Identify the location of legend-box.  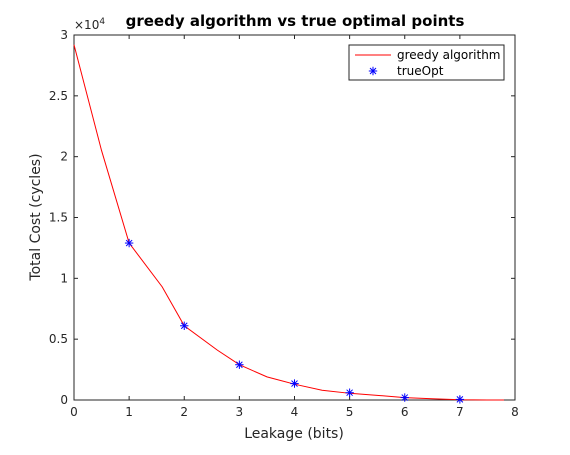
(426, 62).